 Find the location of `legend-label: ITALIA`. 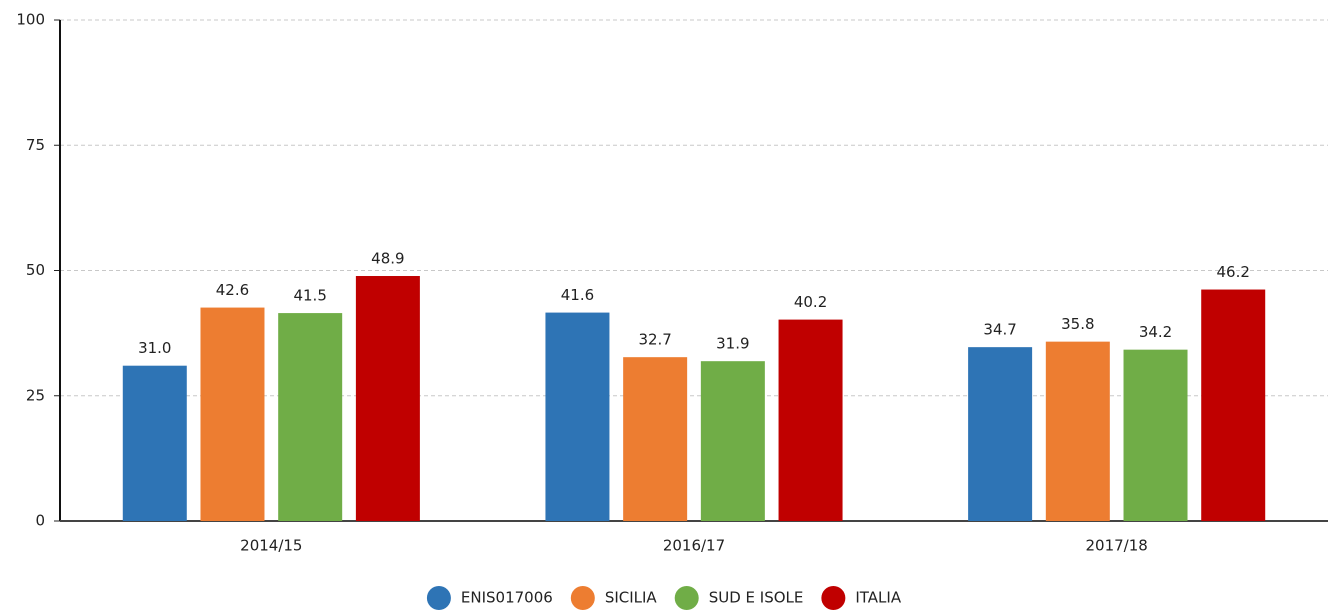

legend-label: ITALIA is located at coordinates (878, 598).